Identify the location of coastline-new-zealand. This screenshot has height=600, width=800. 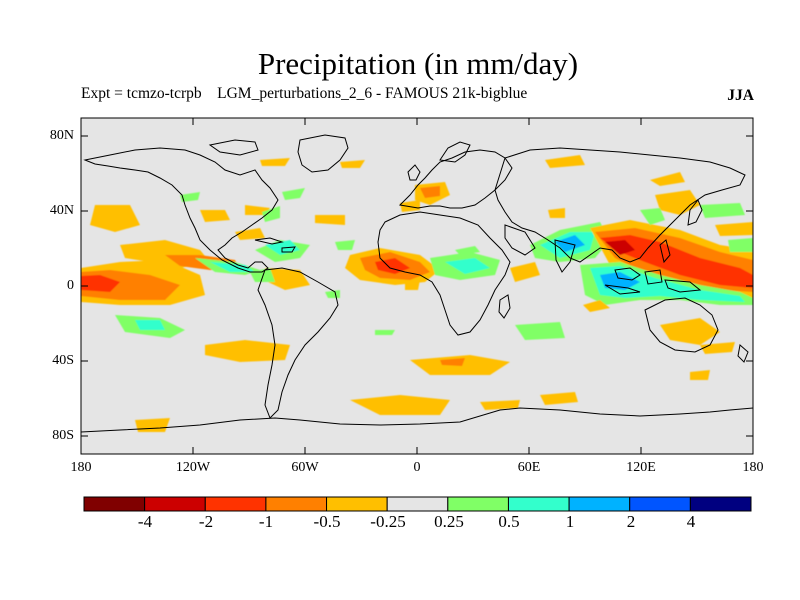
(743, 353).